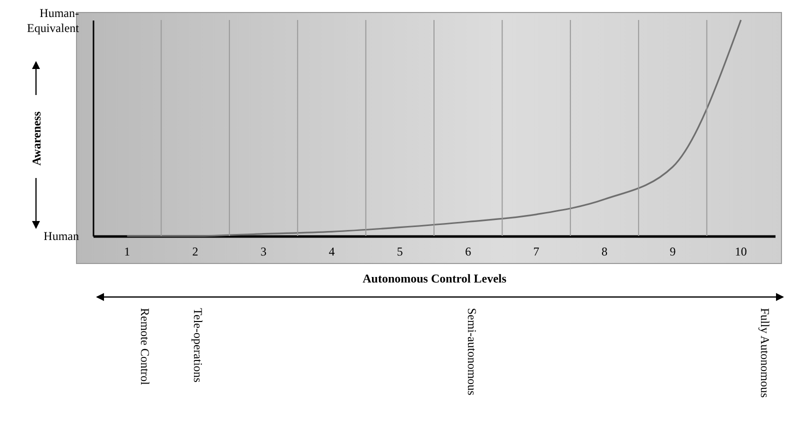  Describe the element at coordinates (399, 251) in the screenshot. I see `x-tick-label: 5` at that location.